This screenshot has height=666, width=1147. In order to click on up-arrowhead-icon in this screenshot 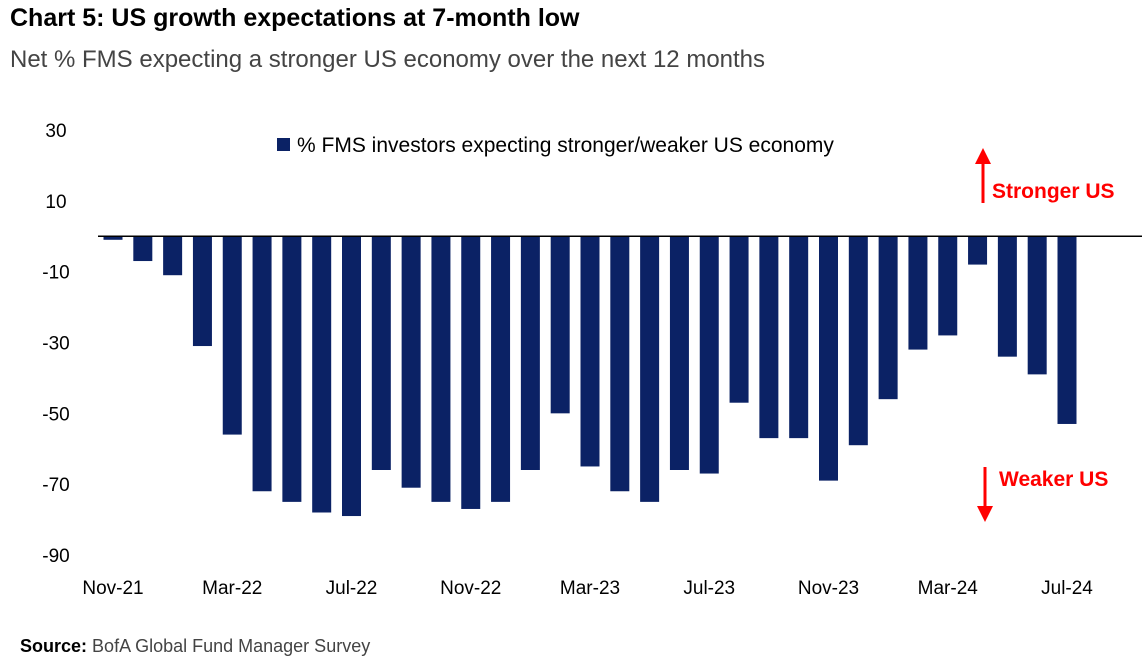, I will do `click(983, 156)`.